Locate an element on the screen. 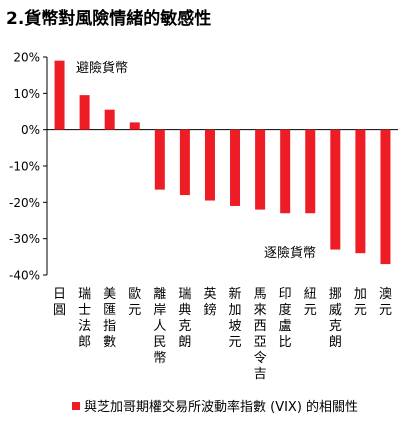 The width and height of the screenshot is (404, 423). annotation-risk-currency: 逐險貨幣 is located at coordinates (290, 253).